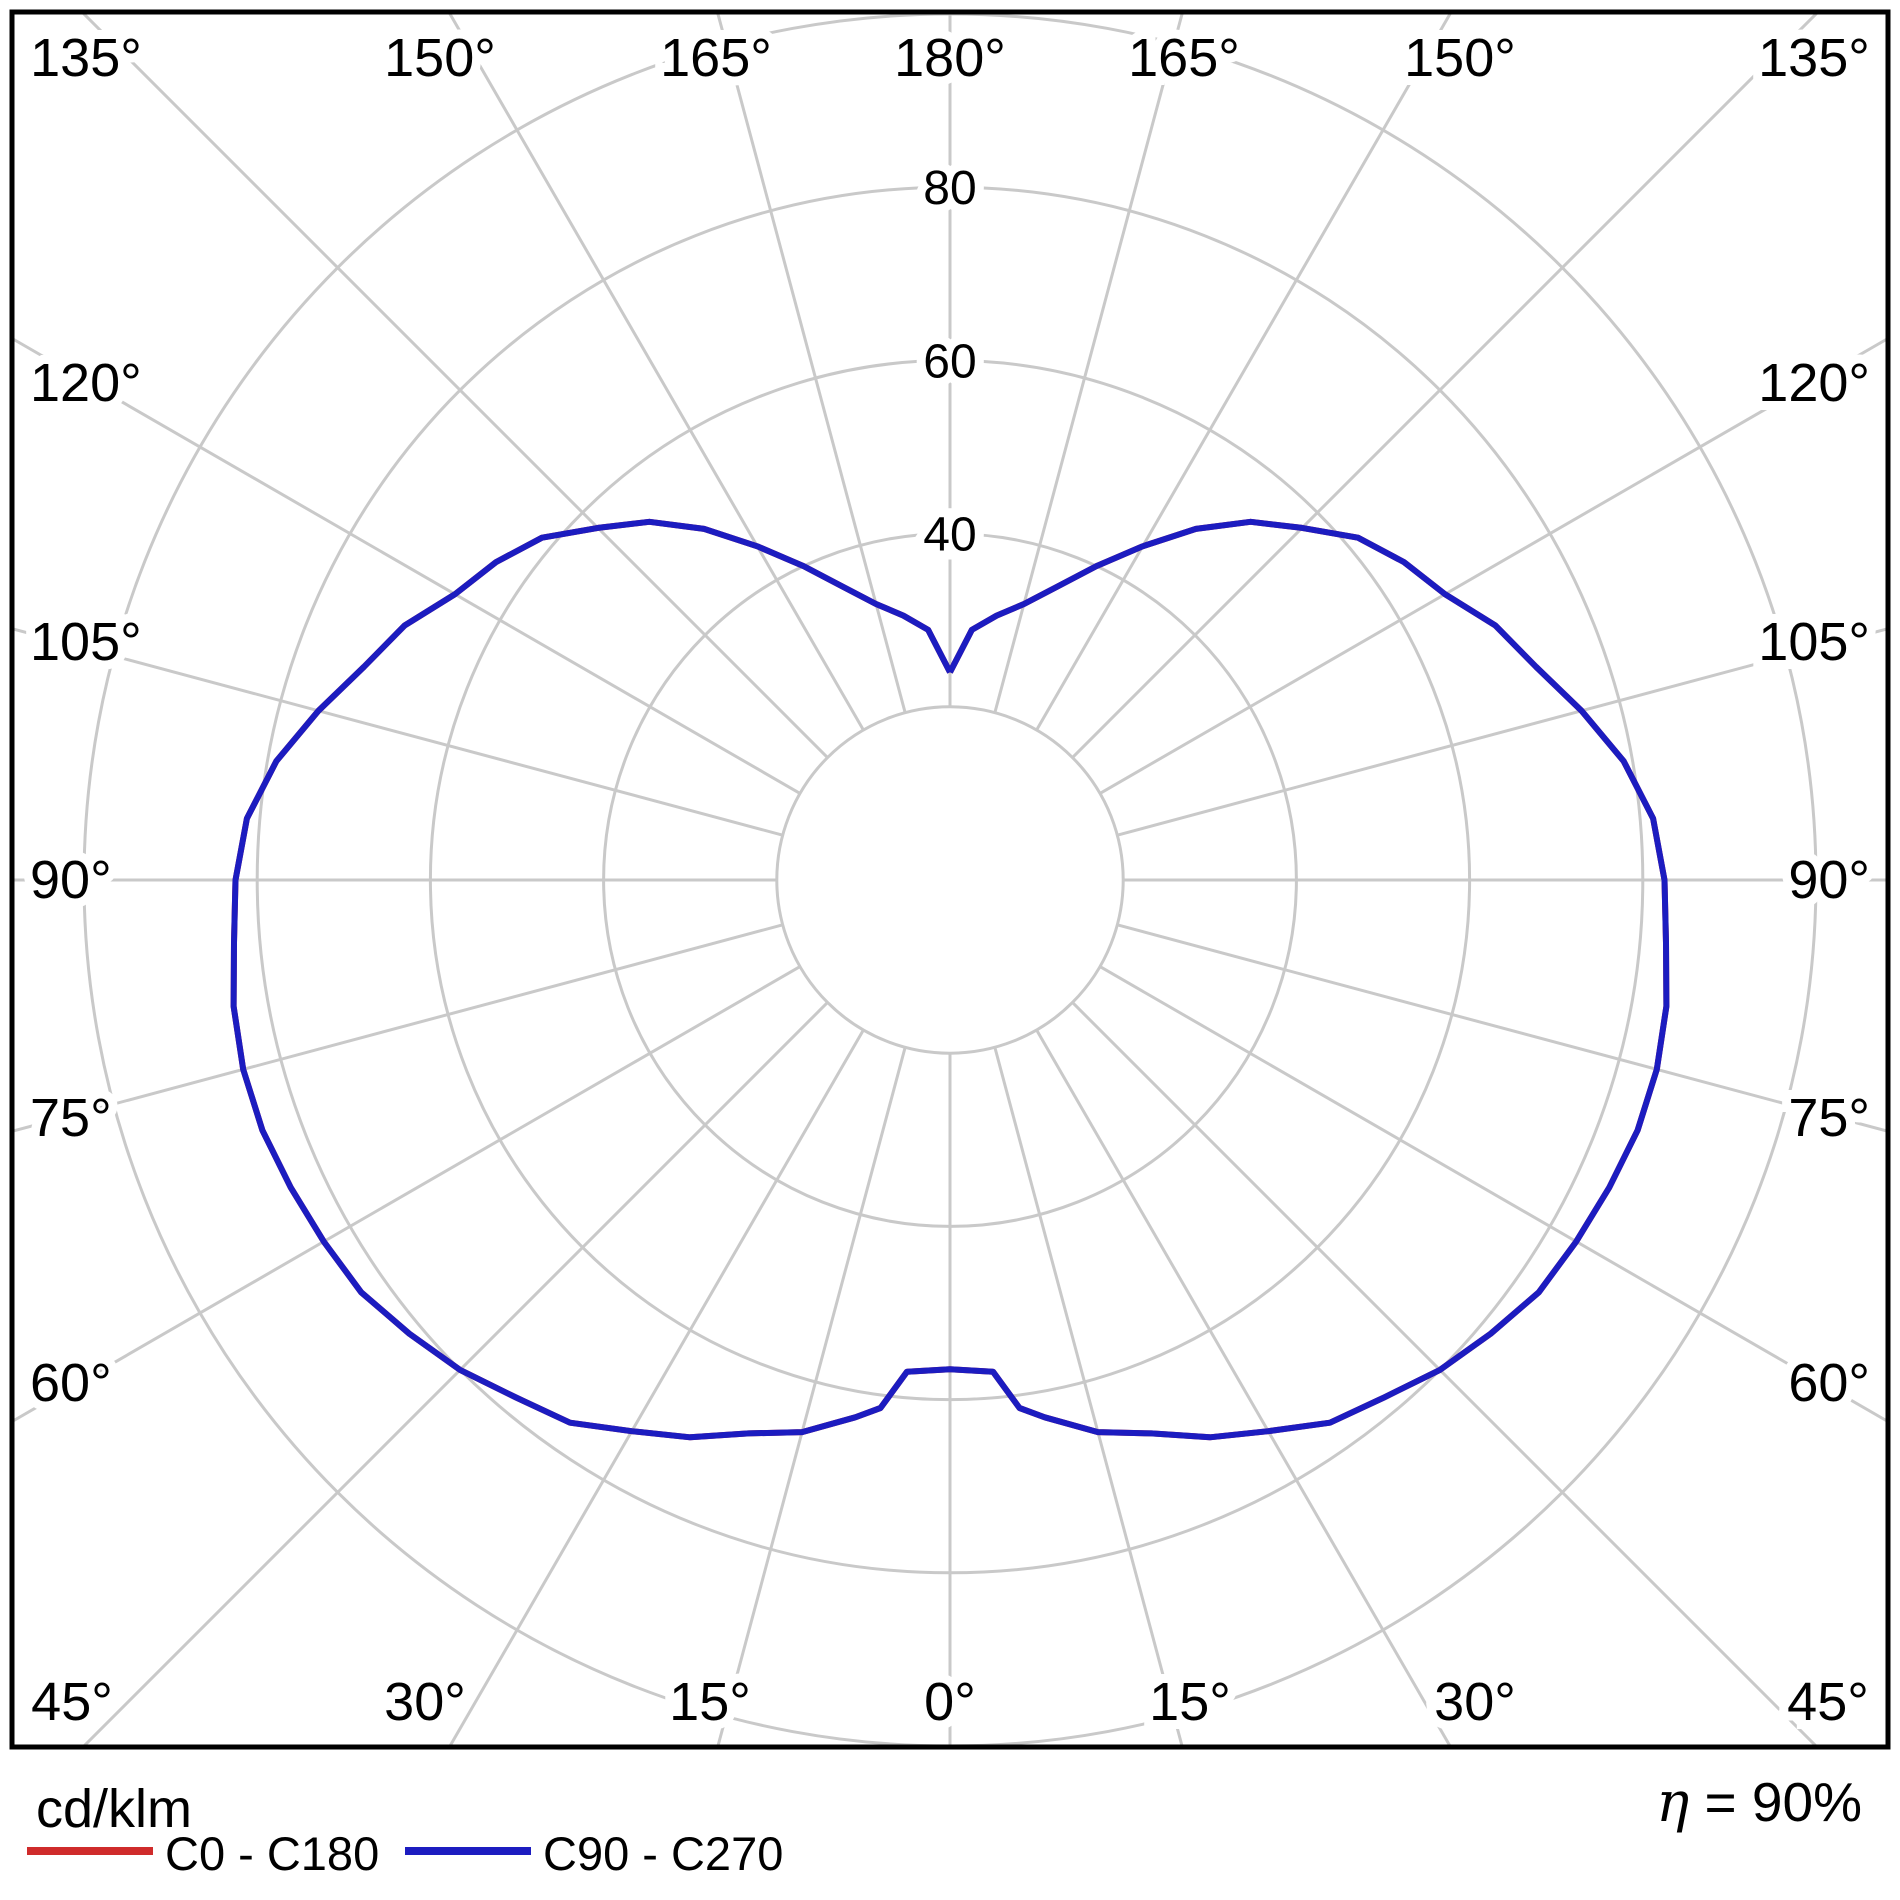  I want to click on radial-tick-label: 60, so click(949, 361).